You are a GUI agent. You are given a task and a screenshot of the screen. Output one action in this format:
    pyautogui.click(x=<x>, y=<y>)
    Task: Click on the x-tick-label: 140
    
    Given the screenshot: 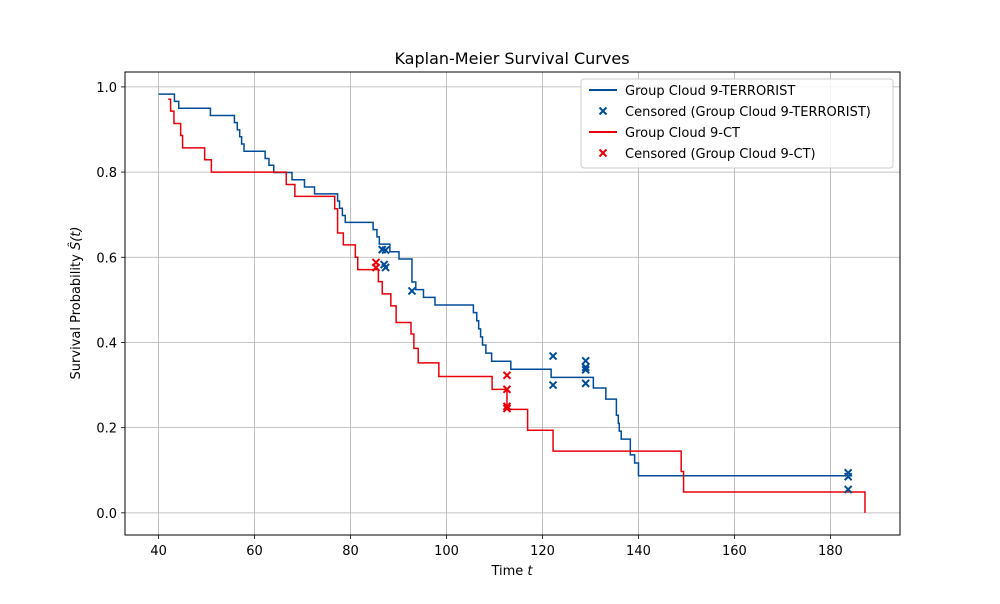 What is the action you would take?
    pyautogui.click(x=638, y=551)
    